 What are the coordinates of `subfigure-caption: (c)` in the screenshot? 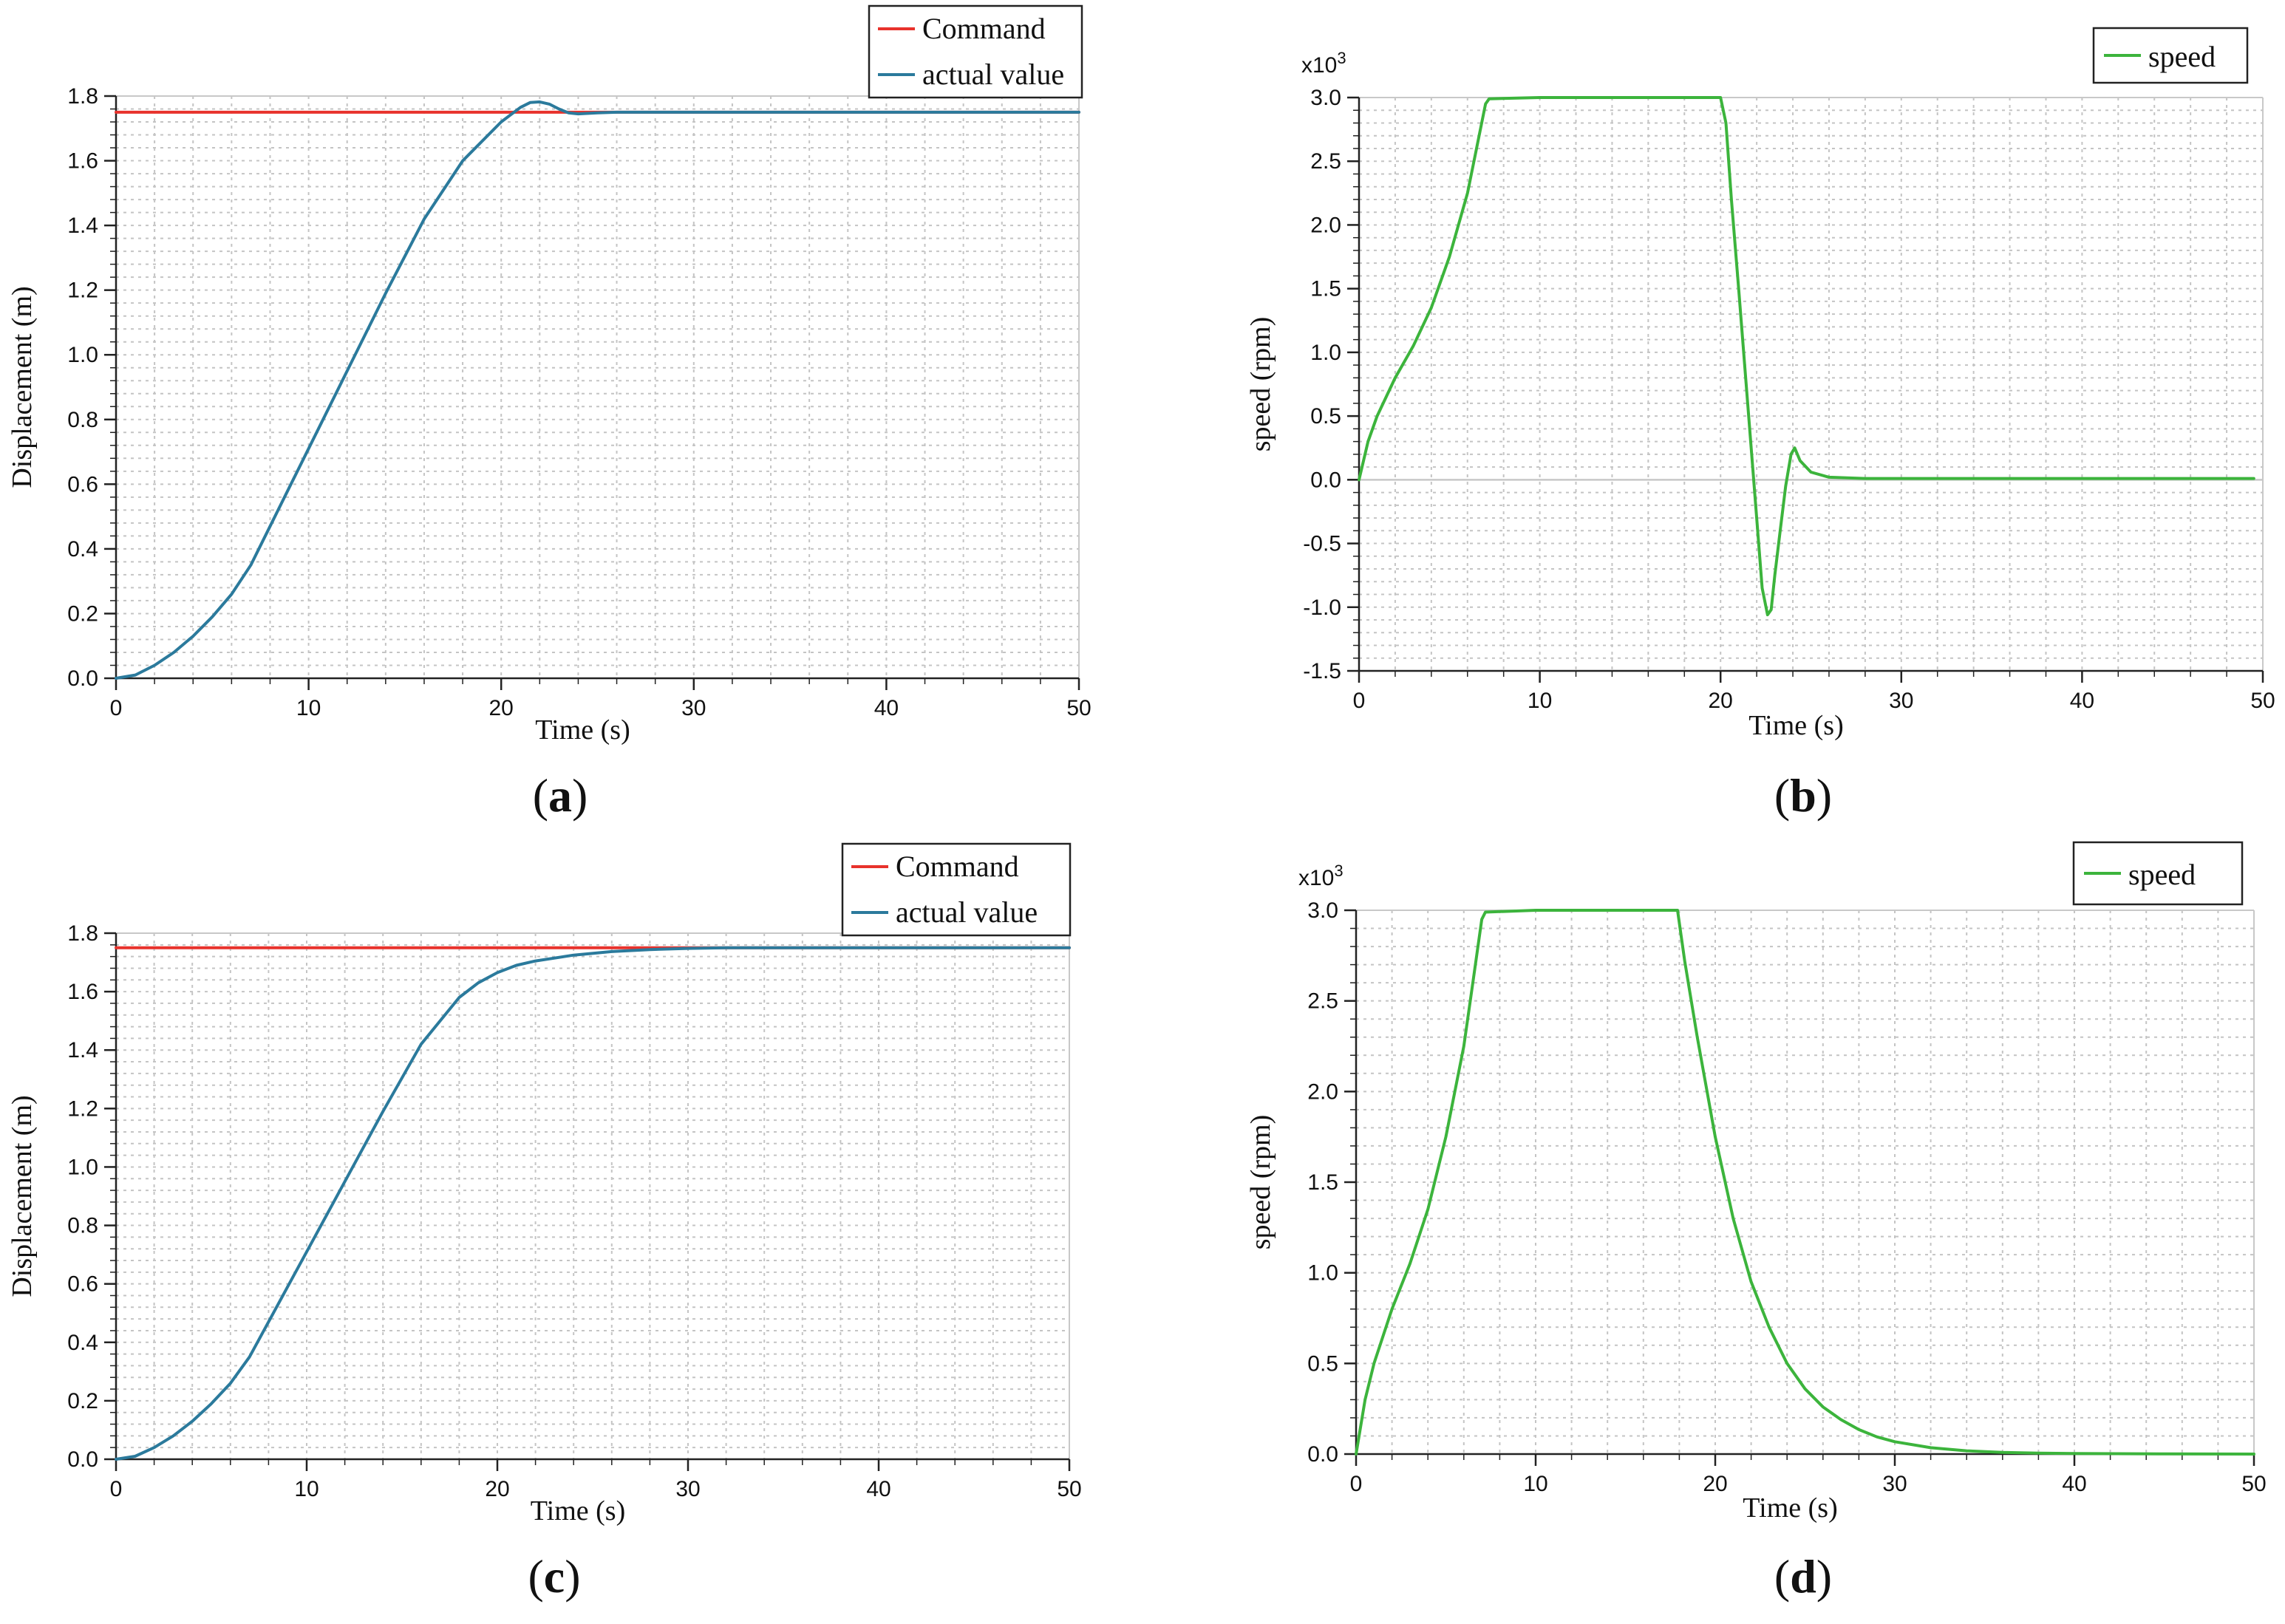 It's located at (554, 1576).